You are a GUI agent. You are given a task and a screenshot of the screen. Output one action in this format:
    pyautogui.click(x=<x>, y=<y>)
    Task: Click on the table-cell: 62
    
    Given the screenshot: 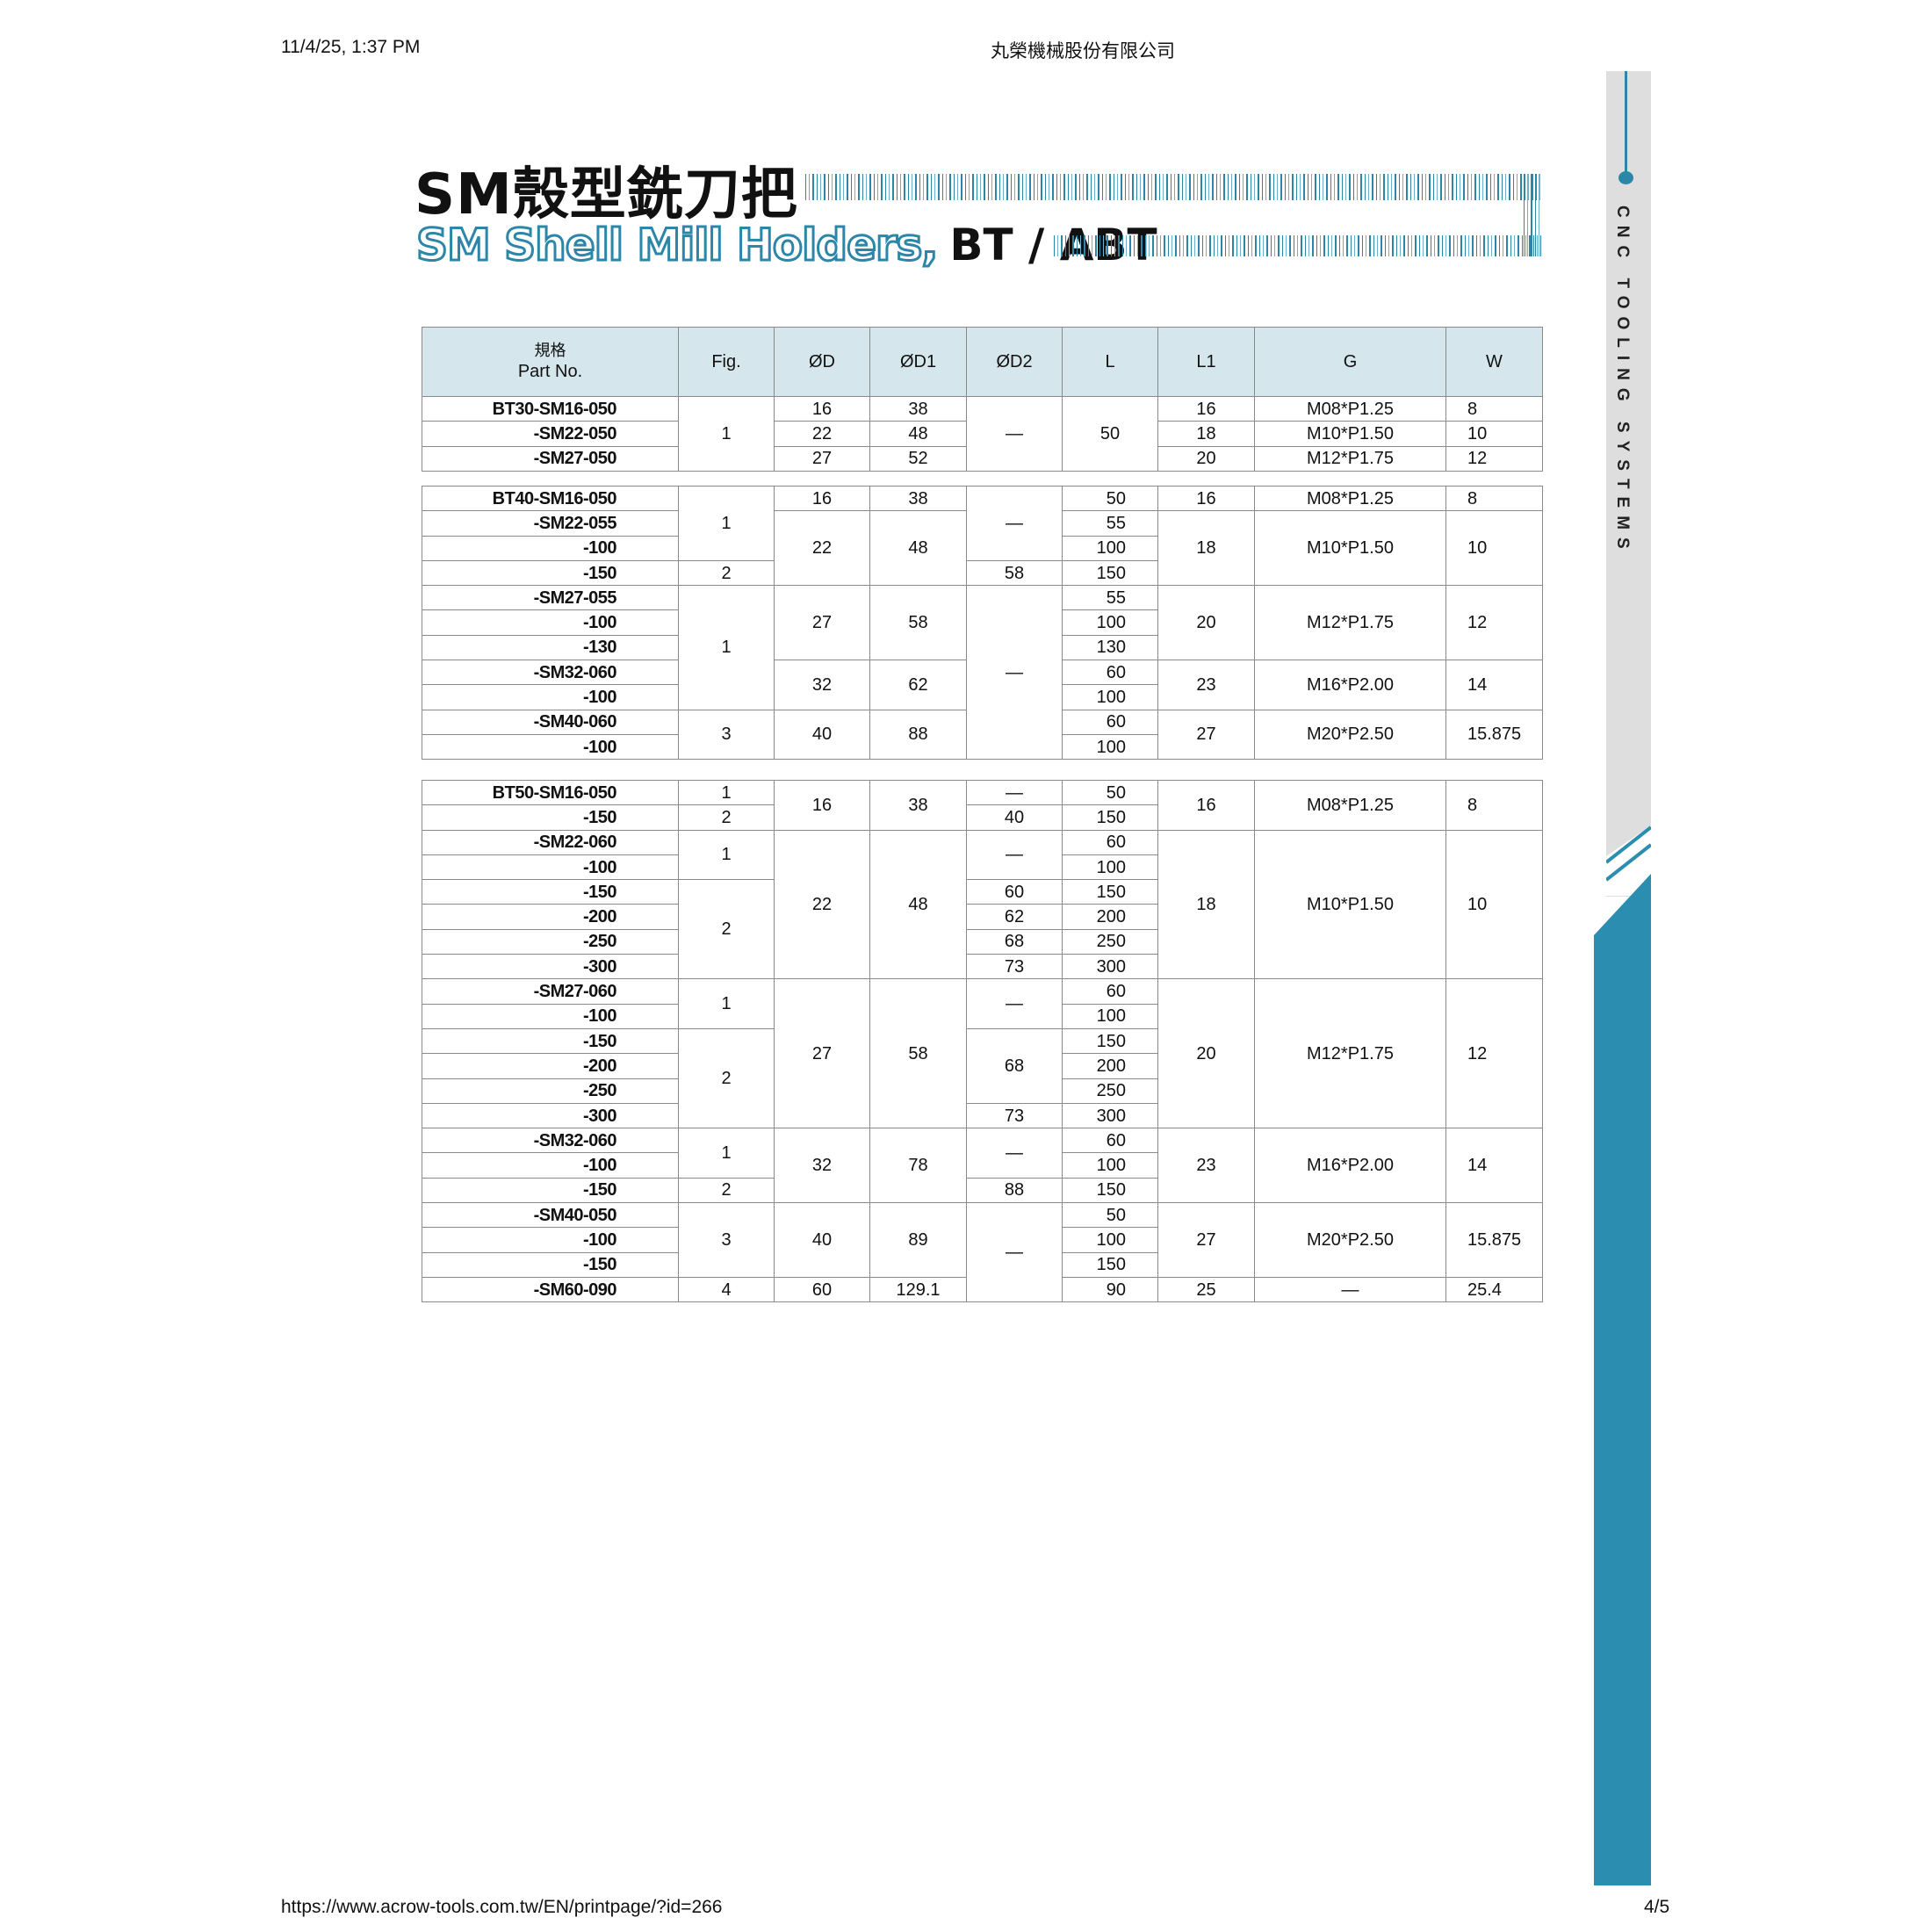 What is the action you would take?
    pyautogui.click(x=918, y=685)
    